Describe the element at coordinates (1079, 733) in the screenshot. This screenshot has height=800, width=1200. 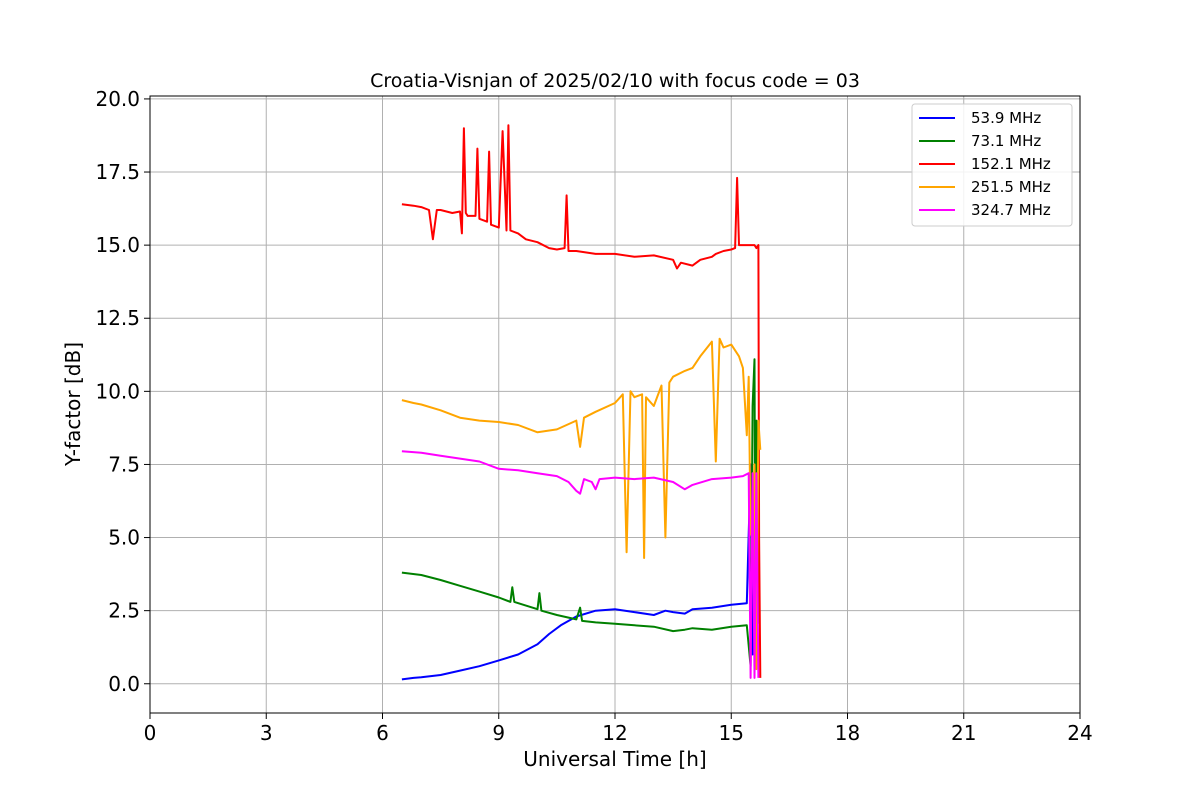
I see `x-tick-label: 24` at that location.